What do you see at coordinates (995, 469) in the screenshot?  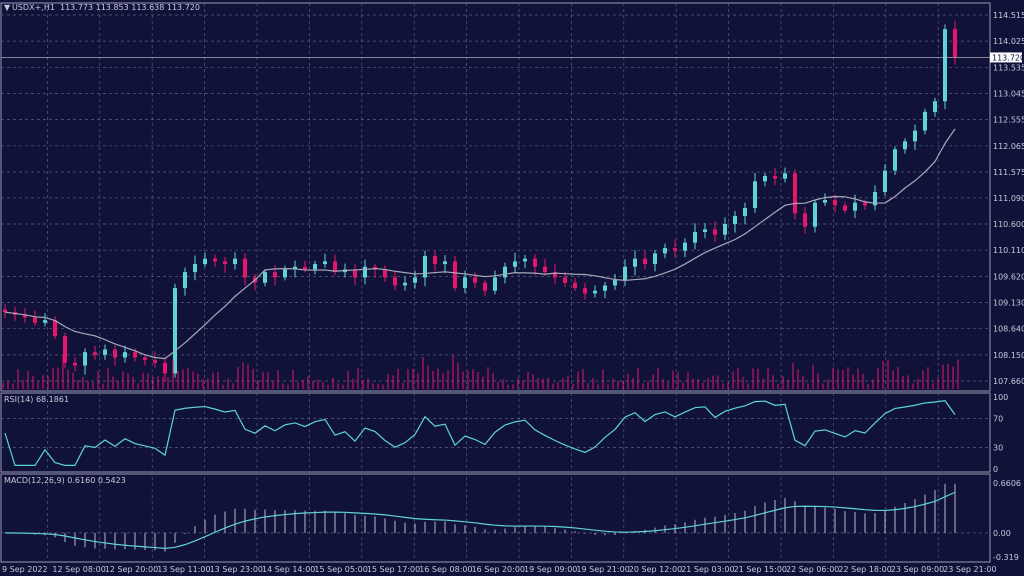 I see `rsi-tick-label: 0` at bounding box center [995, 469].